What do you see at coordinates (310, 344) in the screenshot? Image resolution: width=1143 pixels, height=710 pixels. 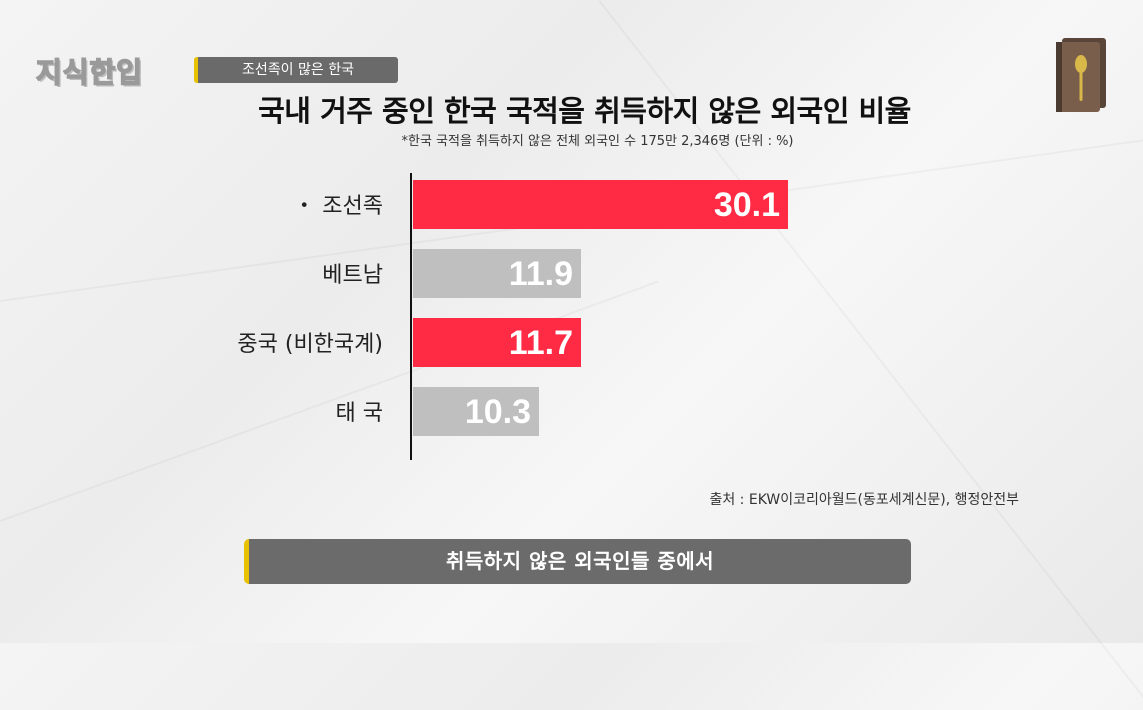 I see `category-label-2: 중국 (비한국계)` at bounding box center [310, 344].